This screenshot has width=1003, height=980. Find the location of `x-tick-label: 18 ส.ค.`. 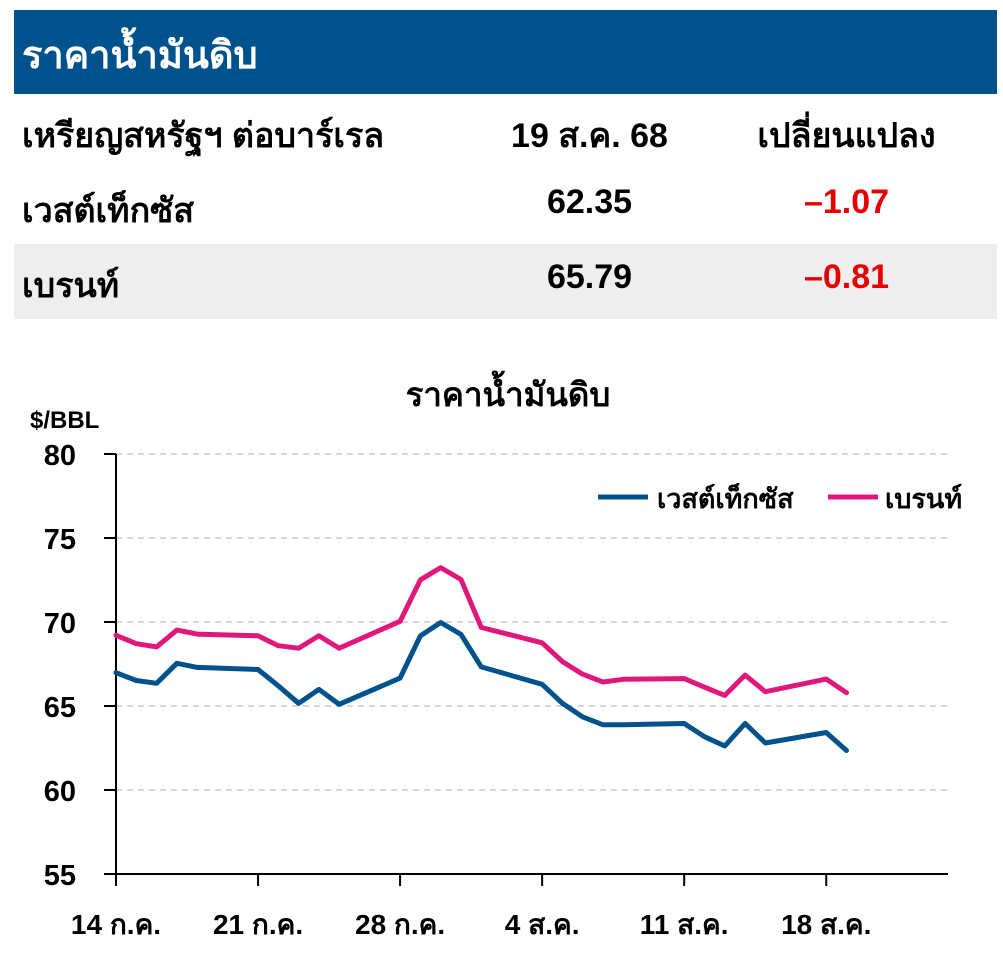

x-tick-label: 18 ส.ค. is located at coordinates (826, 924).